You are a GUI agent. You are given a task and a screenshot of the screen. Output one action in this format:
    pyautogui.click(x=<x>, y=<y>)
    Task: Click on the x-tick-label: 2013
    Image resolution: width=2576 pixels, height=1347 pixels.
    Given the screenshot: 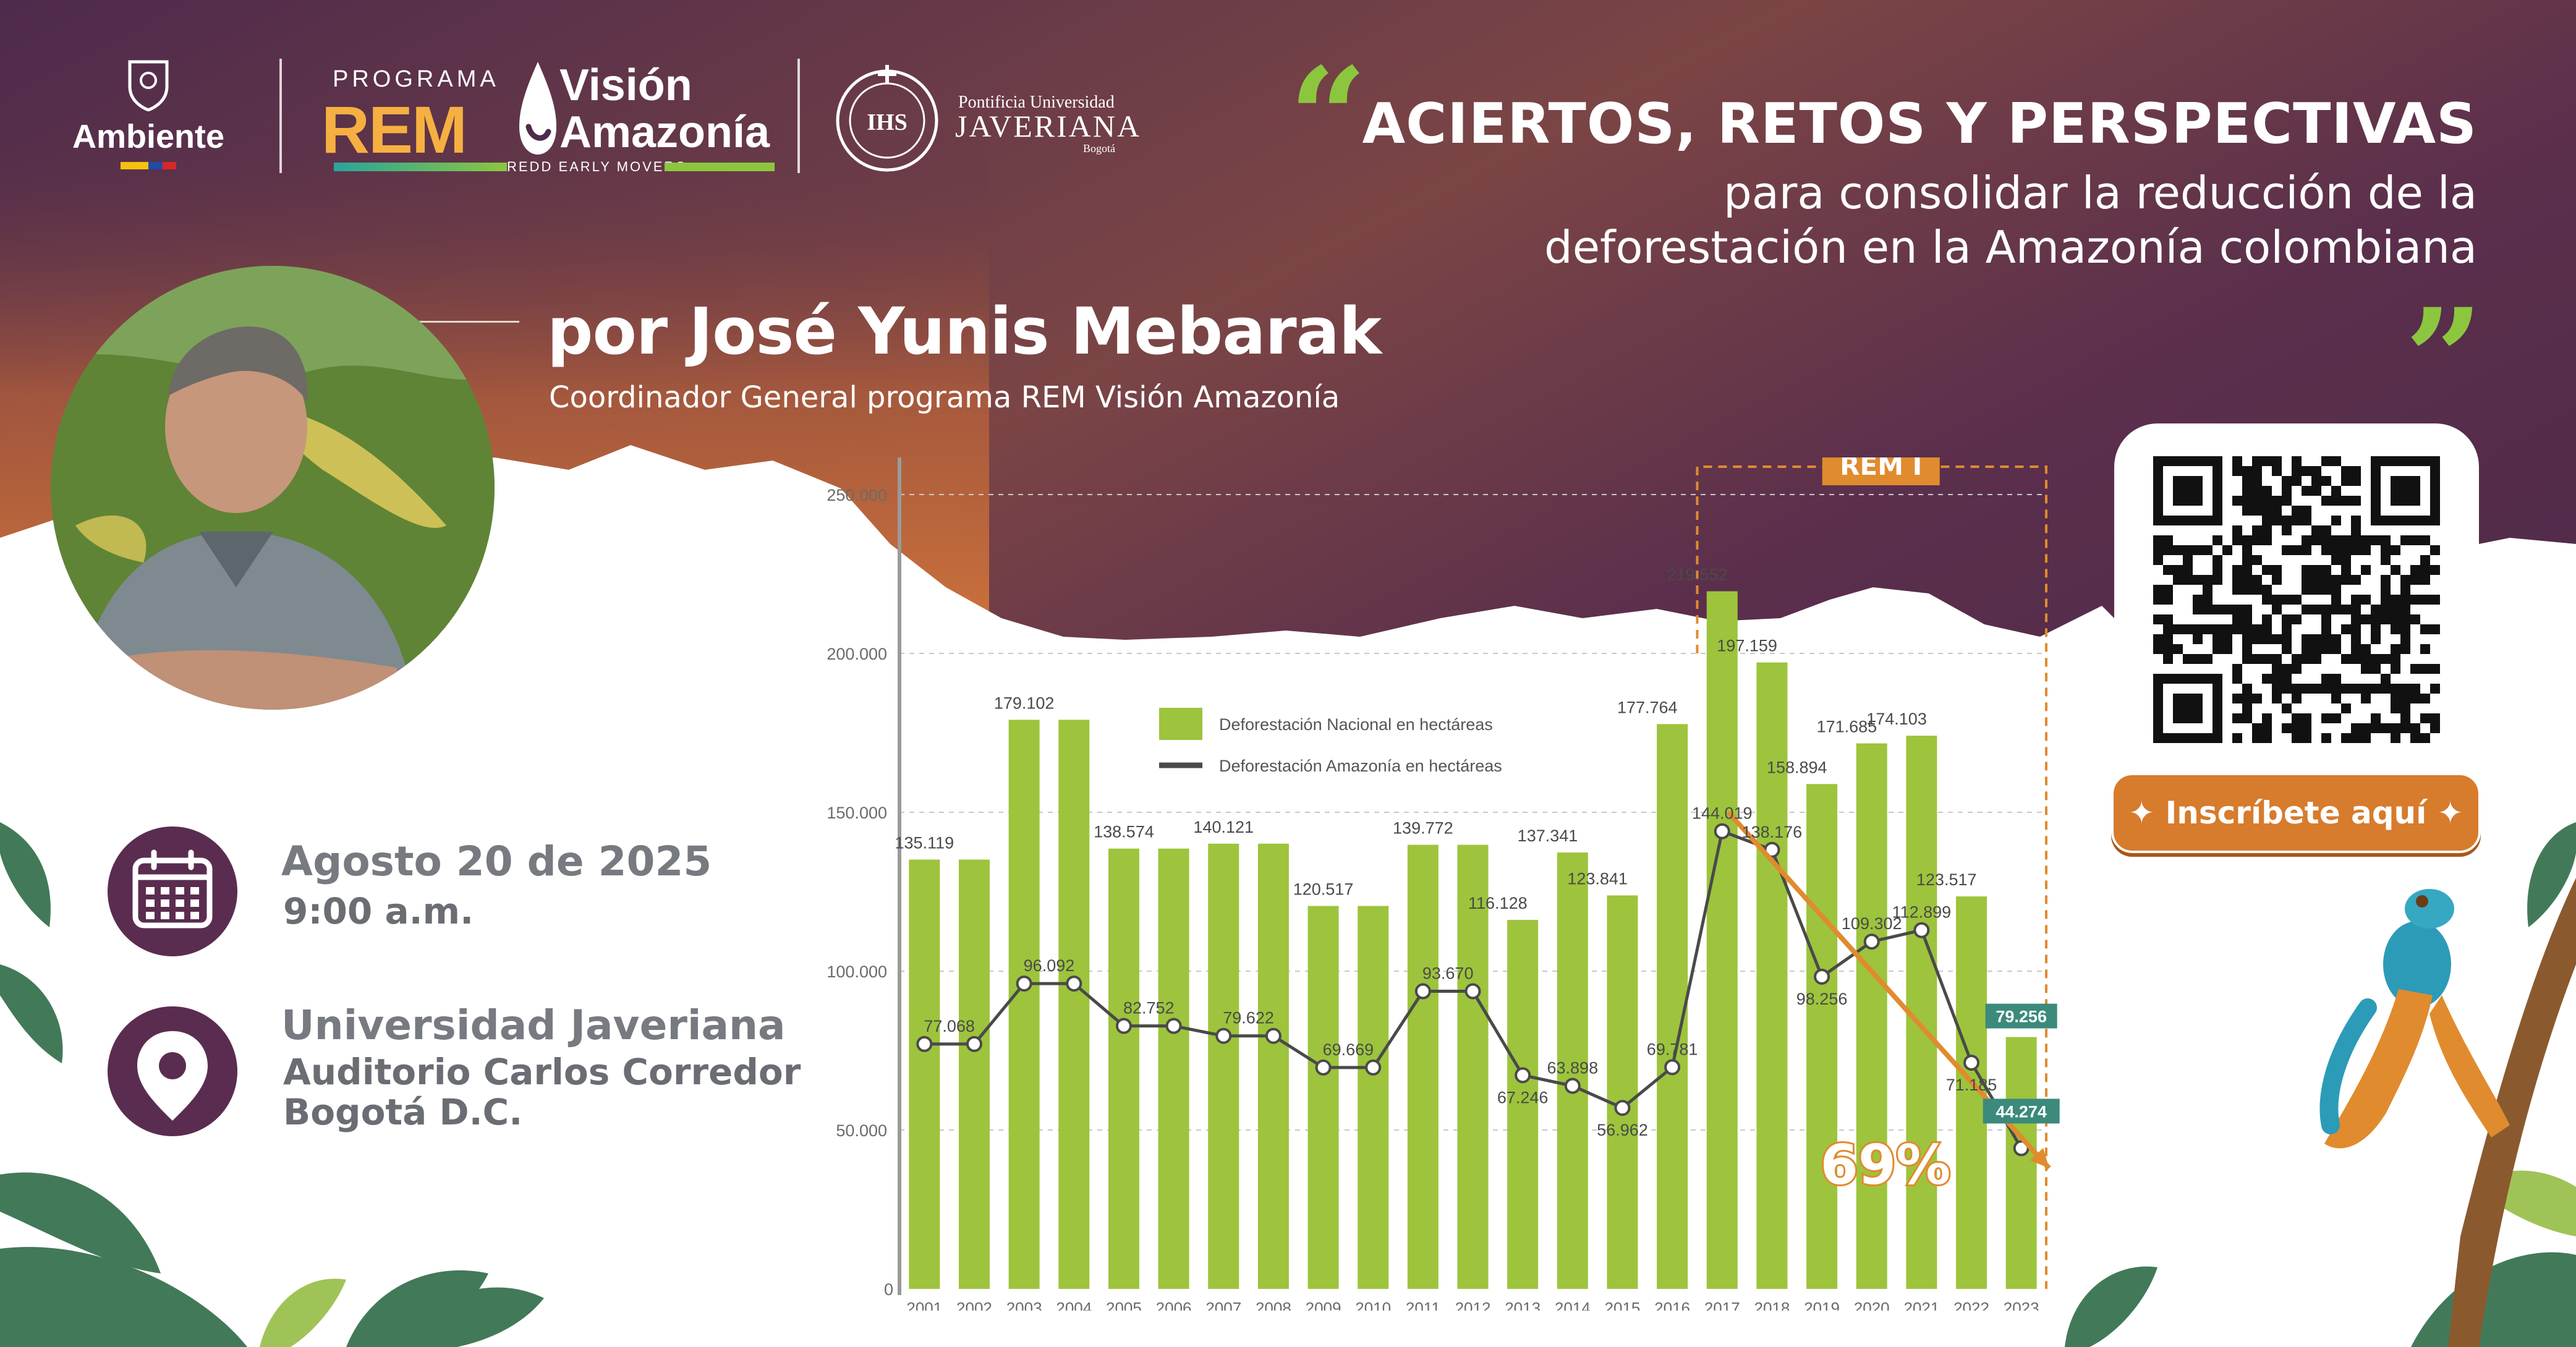 What is the action you would take?
    pyautogui.click(x=1523, y=1305)
    